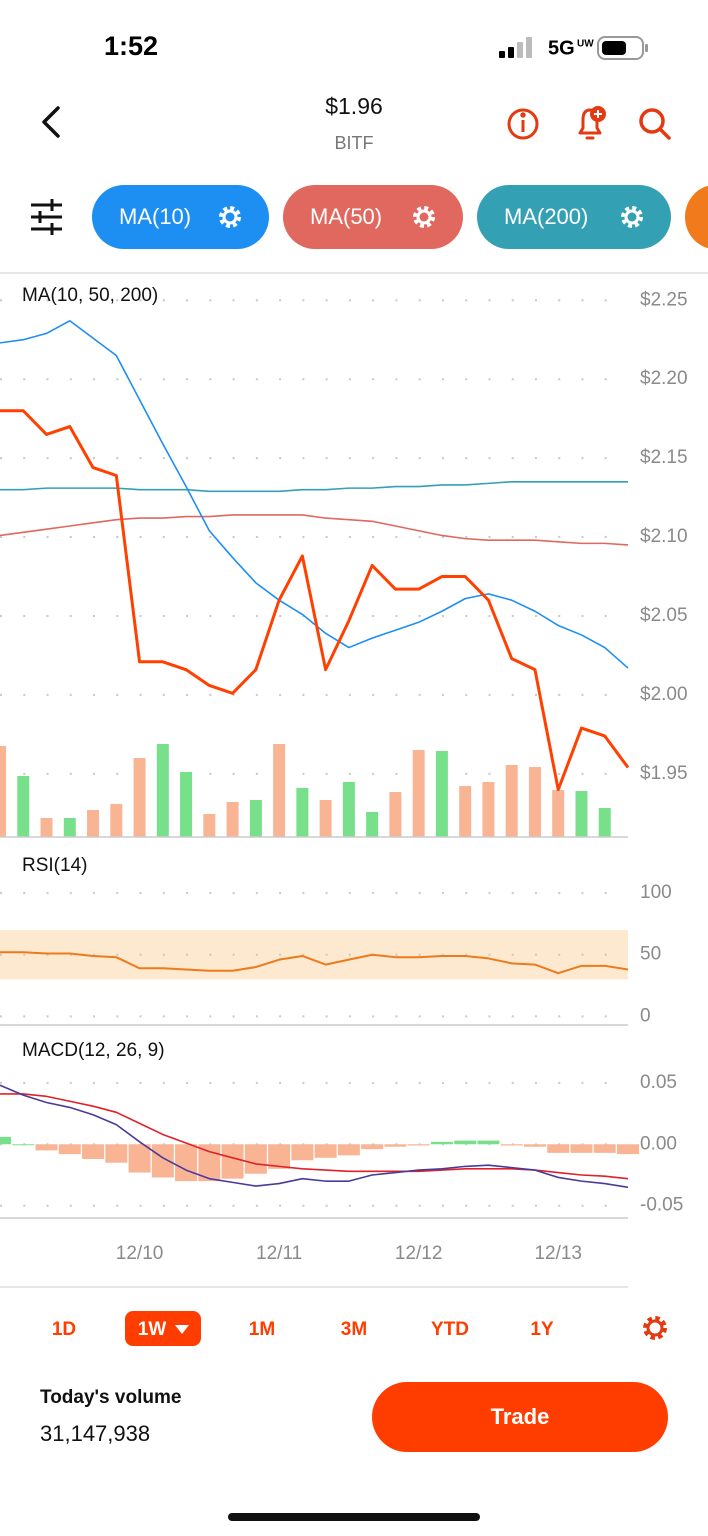 Image resolution: width=708 pixels, height=1536 pixels. I want to click on signal-icon, so click(515, 47).